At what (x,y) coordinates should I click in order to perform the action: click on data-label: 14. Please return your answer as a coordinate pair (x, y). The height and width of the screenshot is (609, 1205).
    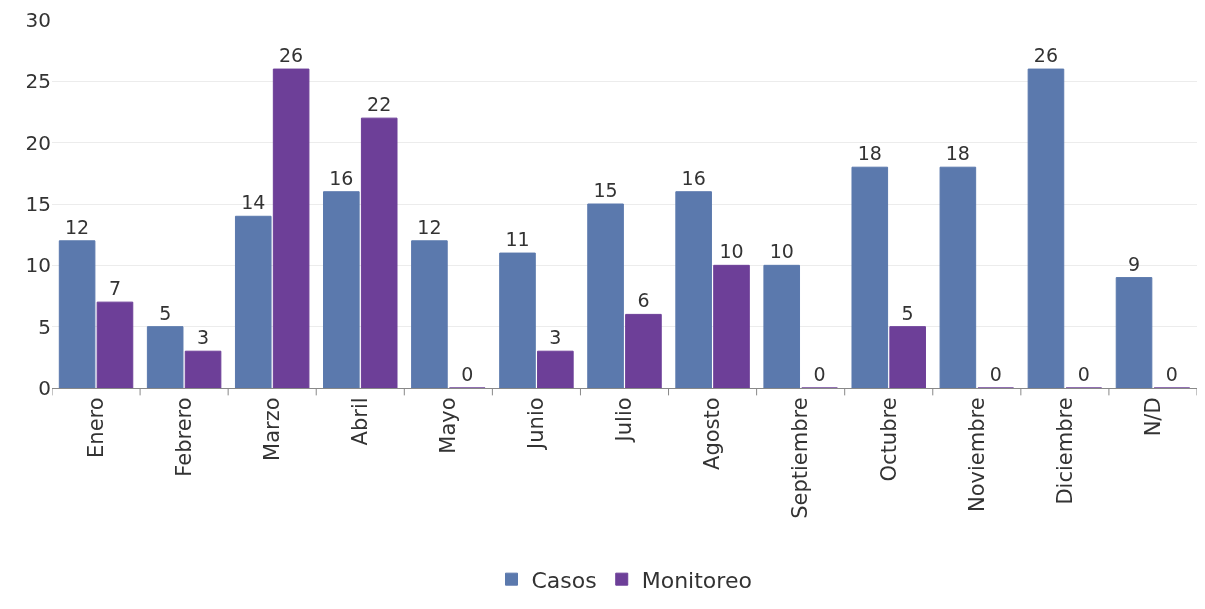
    Looking at the image, I should click on (253, 202).